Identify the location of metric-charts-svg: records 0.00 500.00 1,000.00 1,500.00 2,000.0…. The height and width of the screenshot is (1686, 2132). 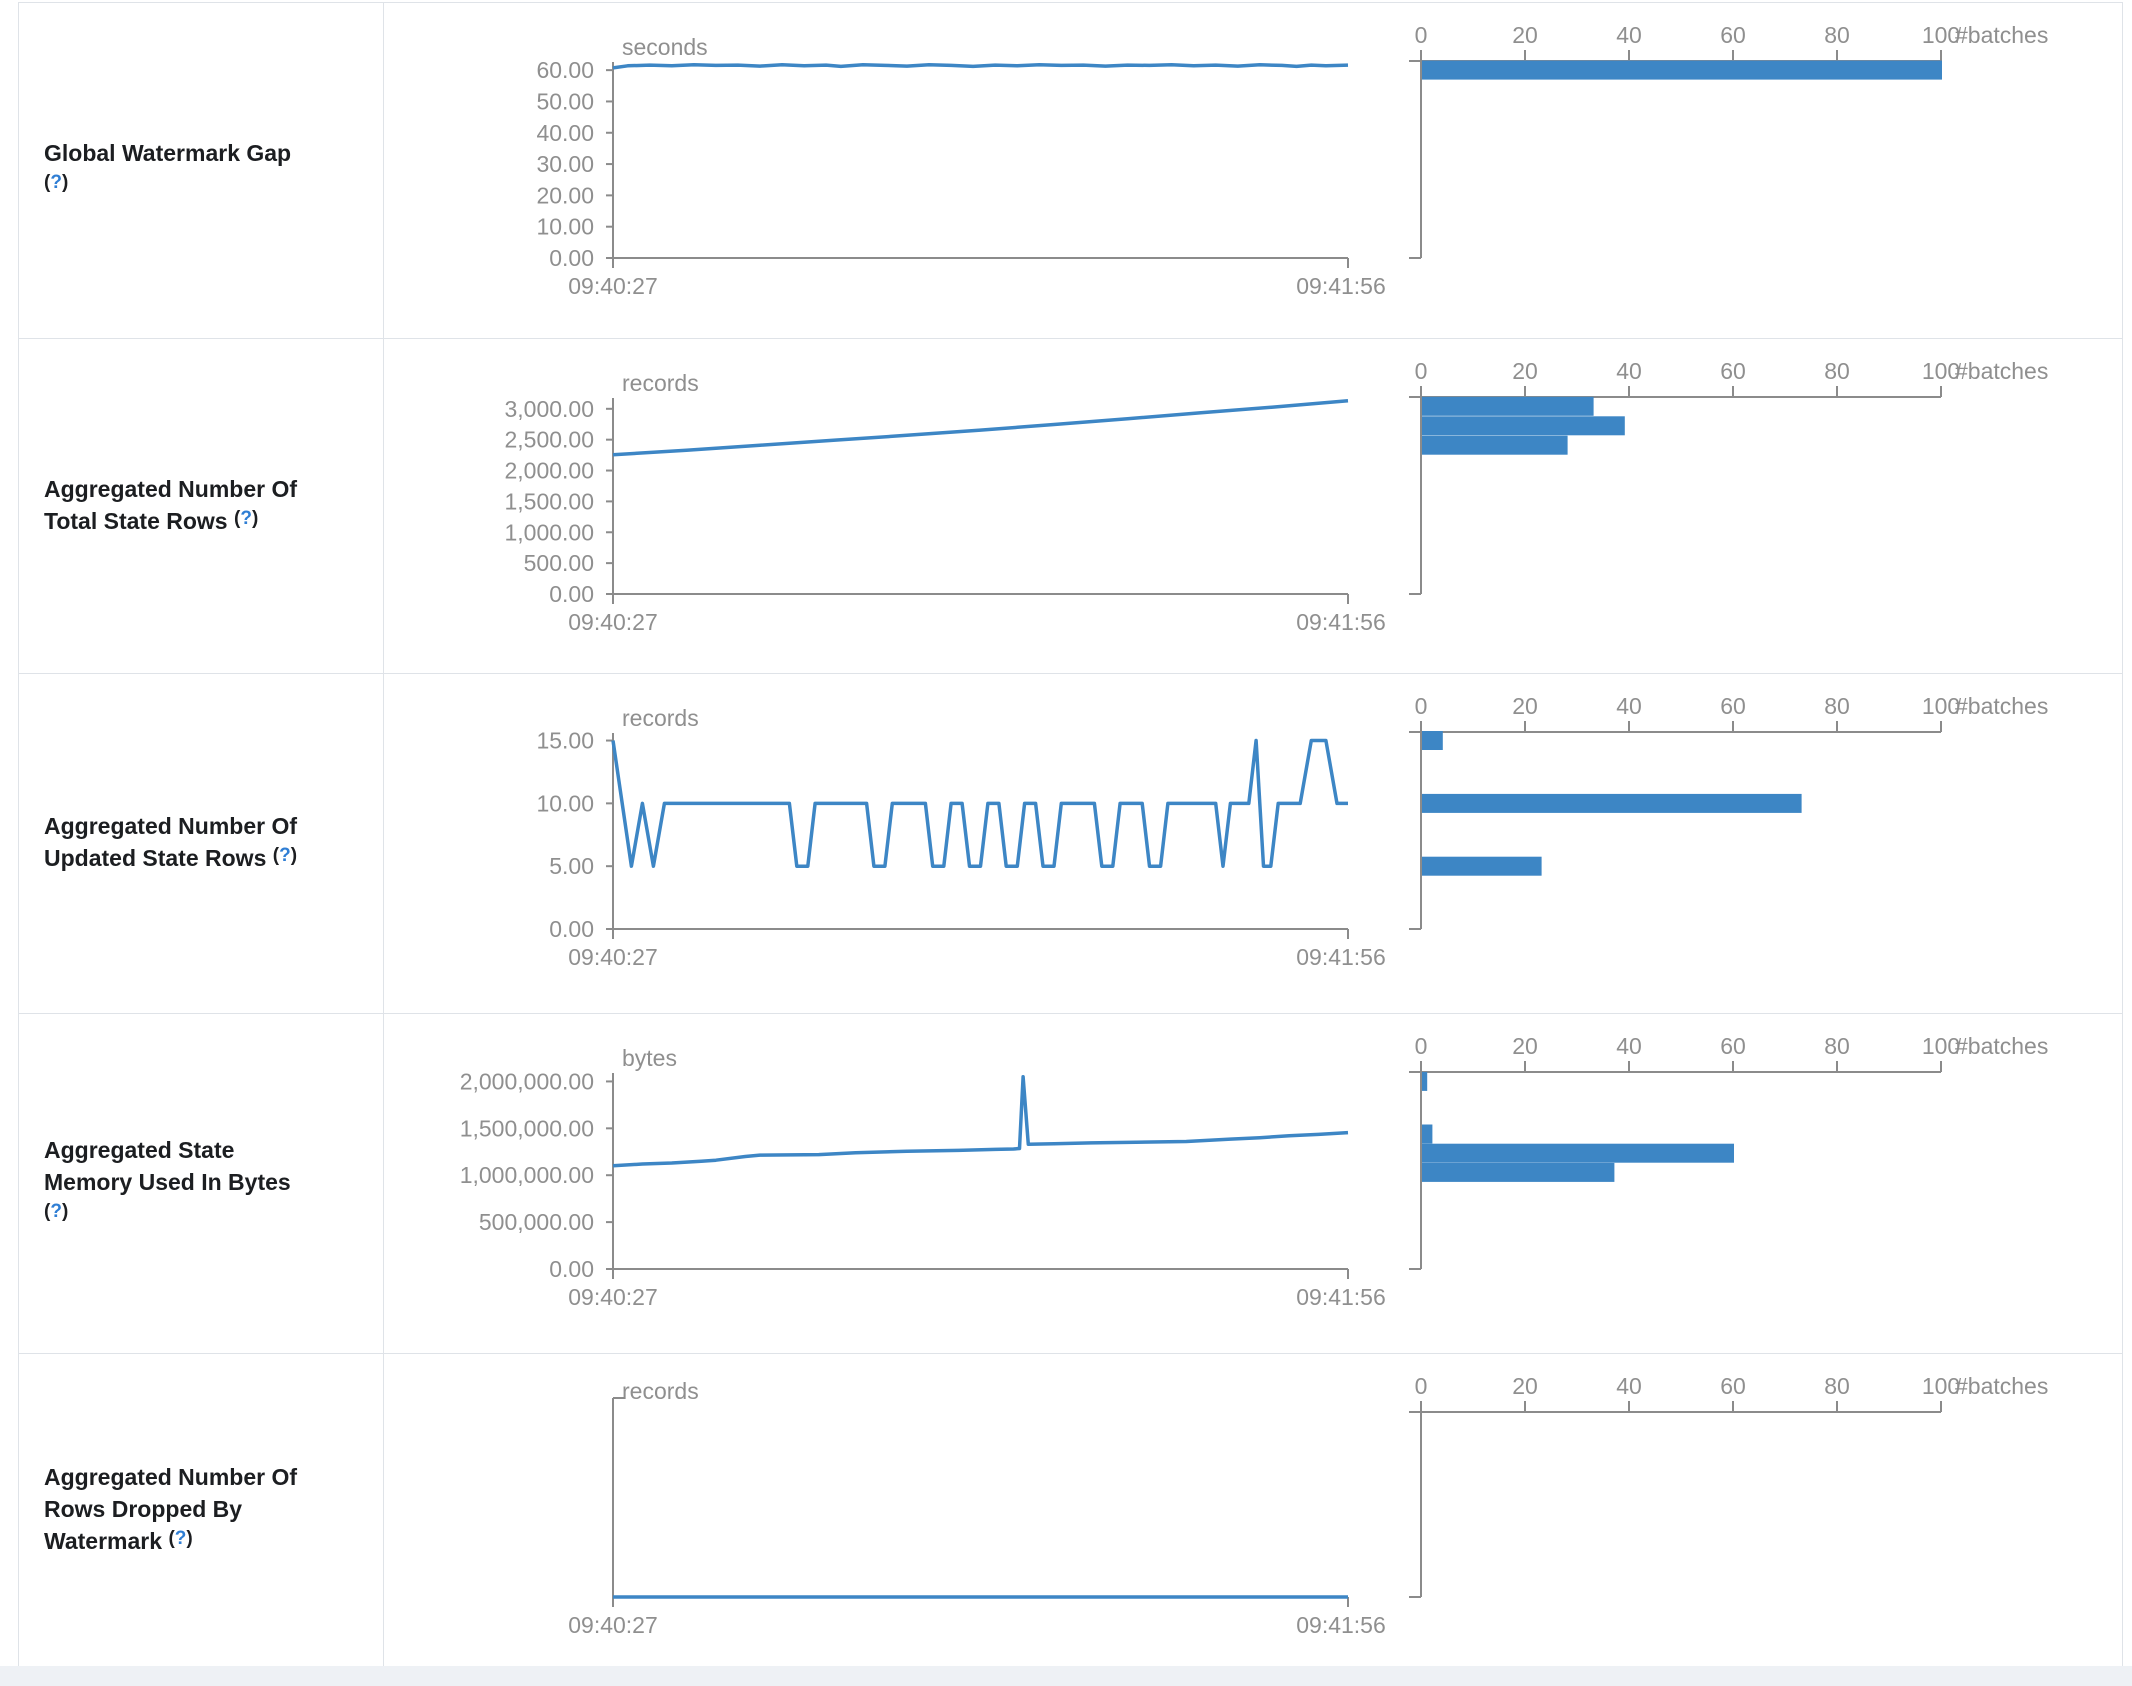
(1276, 496).